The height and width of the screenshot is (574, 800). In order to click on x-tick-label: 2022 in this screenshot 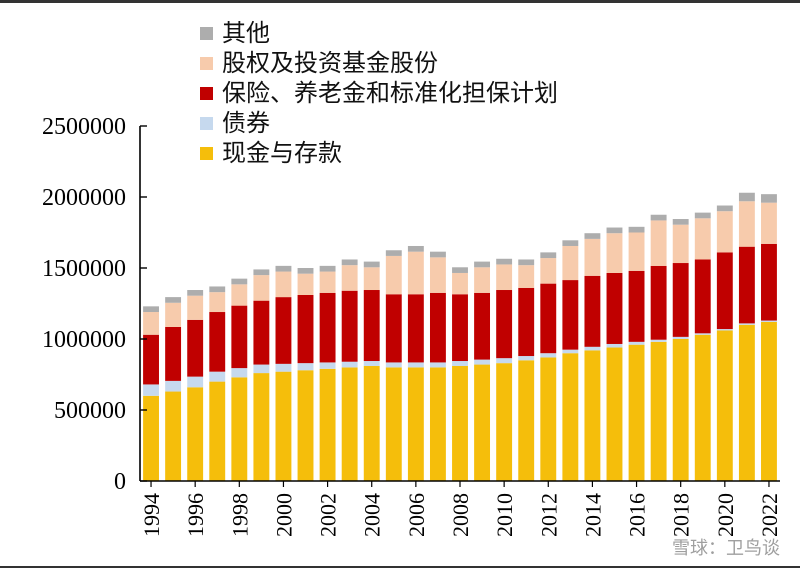, I will do `click(769, 515)`.